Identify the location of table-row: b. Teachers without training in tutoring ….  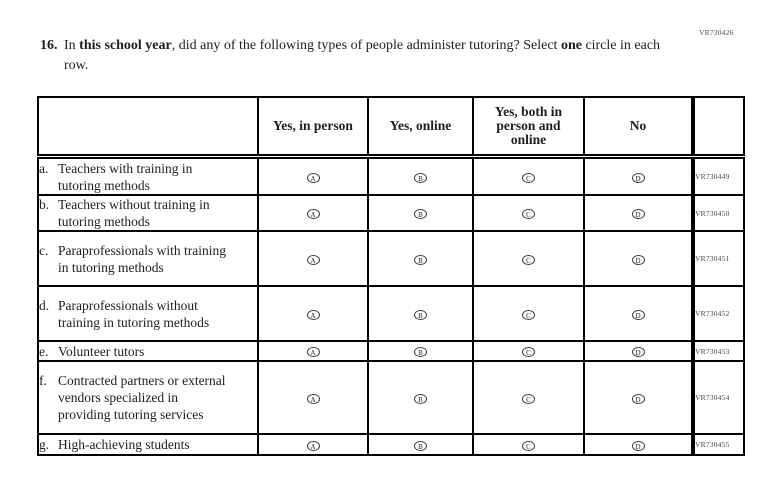
(391, 213).